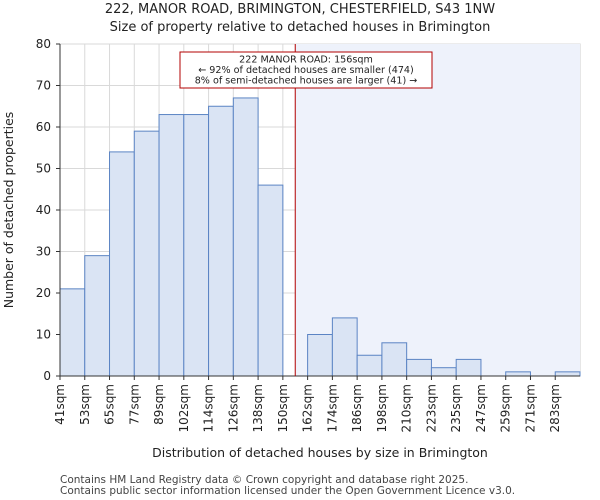 The image size is (600, 500). What do you see at coordinates (468, 367) in the screenshot?
I see `bar-235sqm` at bounding box center [468, 367].